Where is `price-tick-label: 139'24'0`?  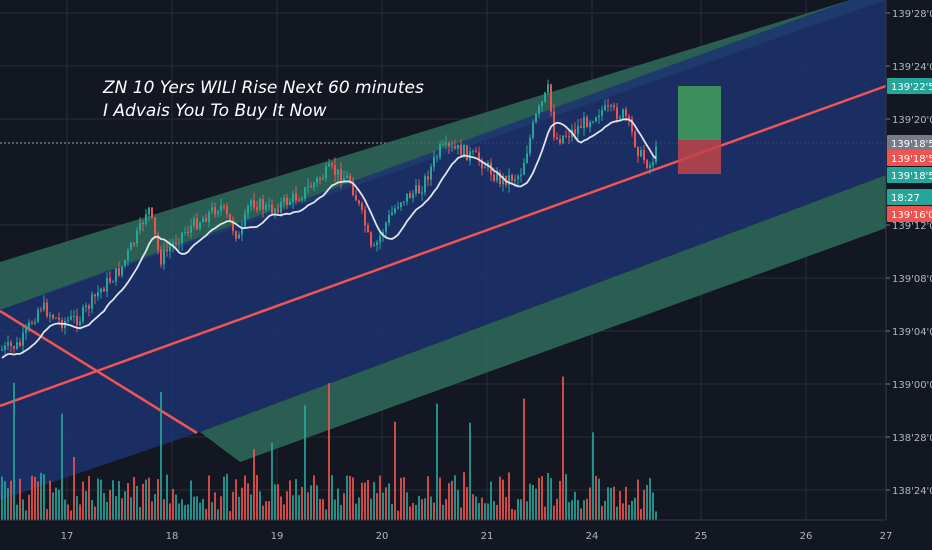
price-tick-label: 139'24'0 is located at coordinates (912, 67).